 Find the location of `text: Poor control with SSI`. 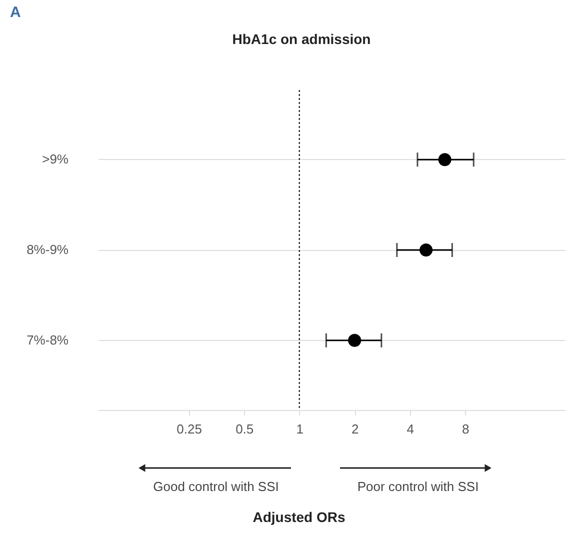

text: Poor control with SSI is located at coordinates (418, 486).